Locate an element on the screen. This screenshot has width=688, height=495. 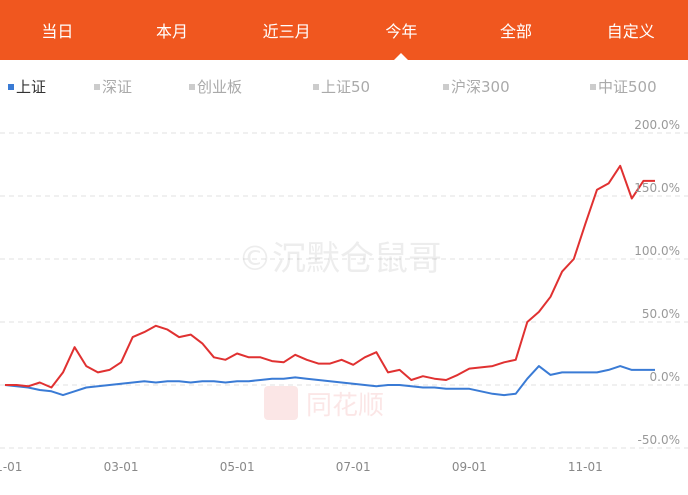
watermark-brand: 同花顺 is located at coordinates (345, 406).